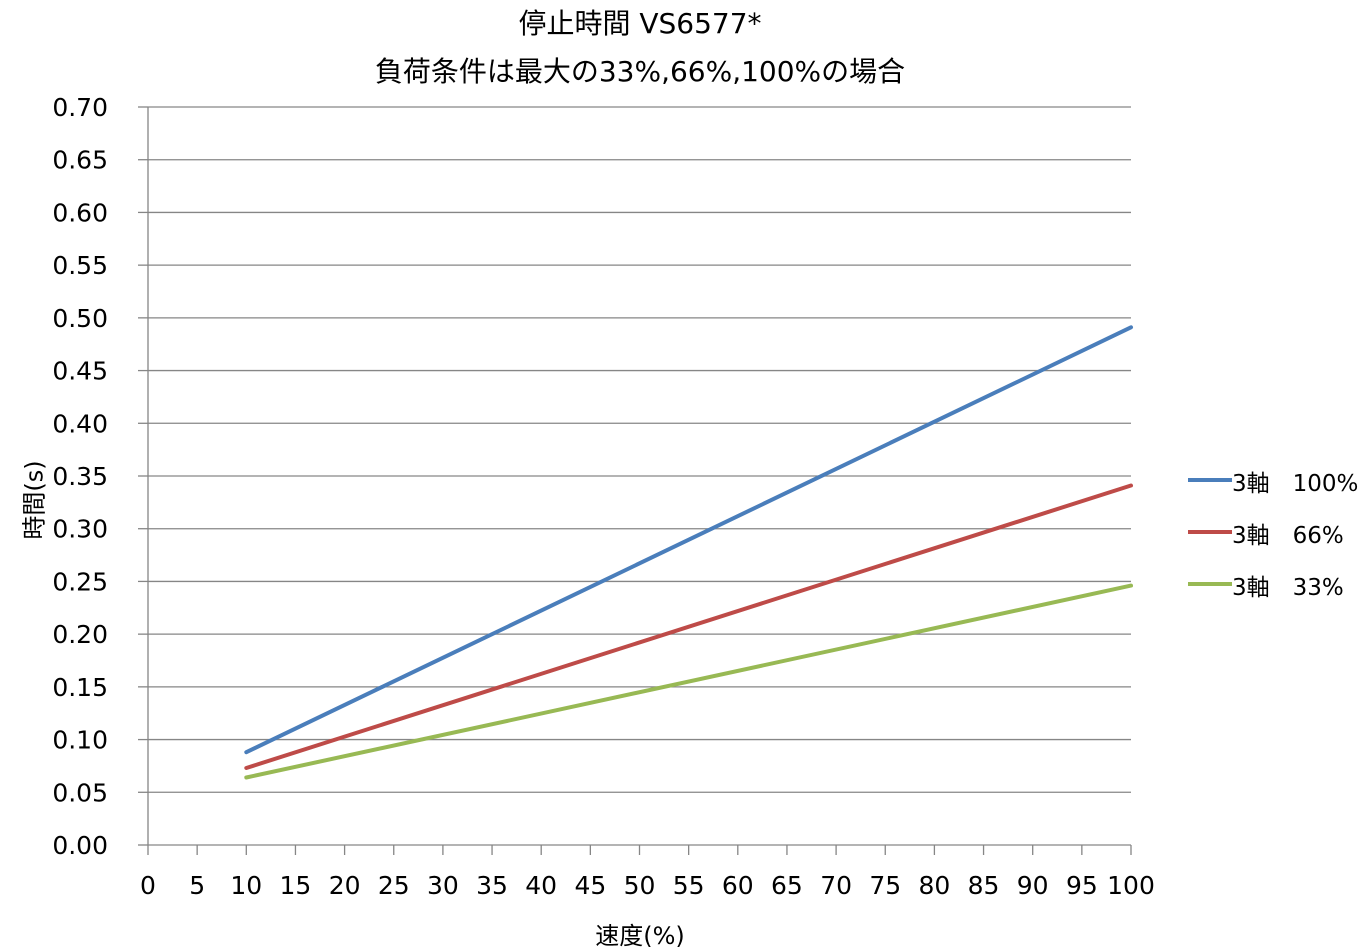 The image size is (1364, 951). I want to click on y-tick-label: 0.05, so click(80, 792).